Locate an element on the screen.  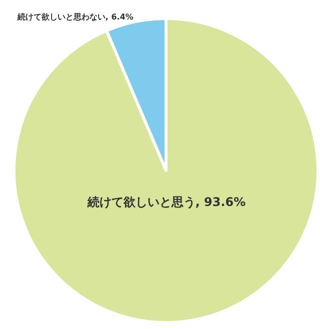
slice-label: 続けて欲しいと思わない, 6.4% is located at coordinates (75, 17).